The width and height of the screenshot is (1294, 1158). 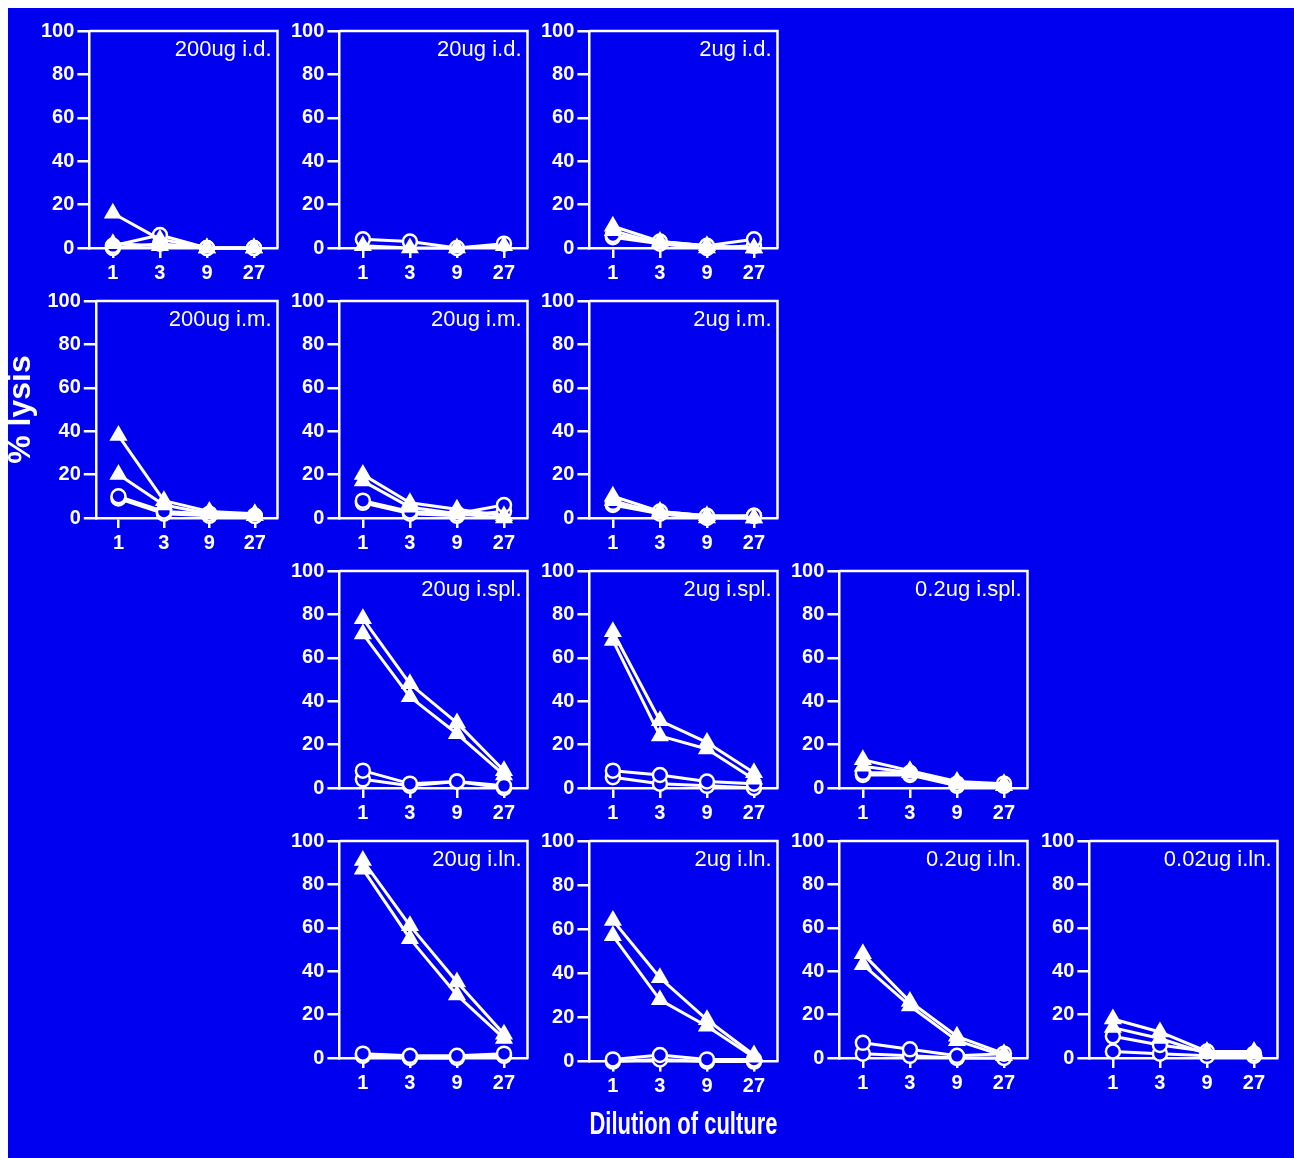 What do you see at coordinates (974, 859) in the screenshot?
I see `chart-title: 0.2ug i.ln.` at bounding box center [974, 859].